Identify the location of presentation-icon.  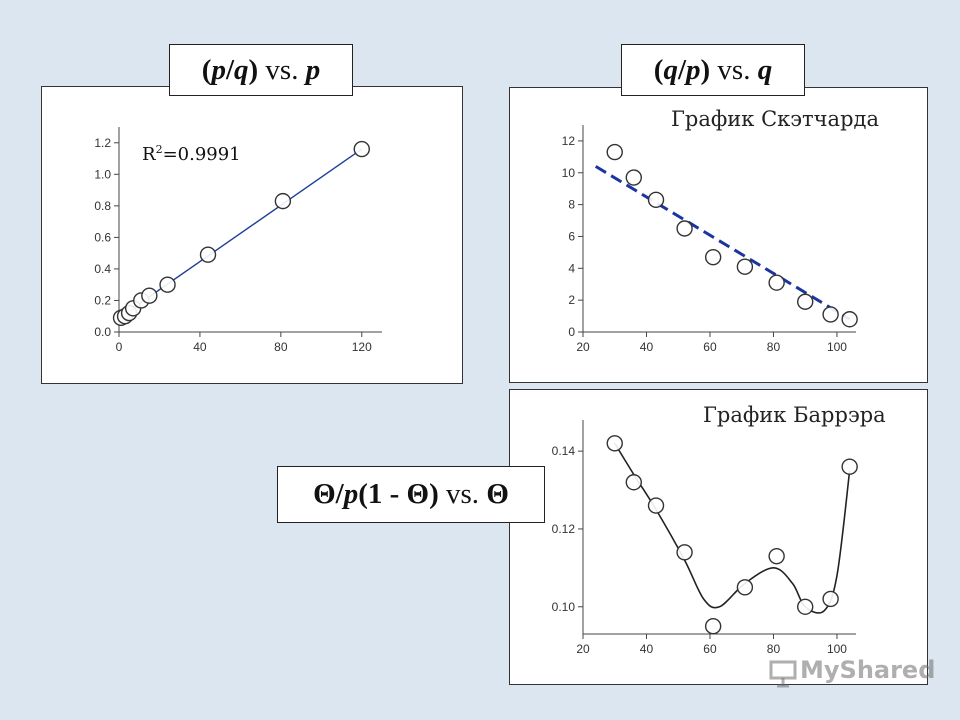
(783, 674).